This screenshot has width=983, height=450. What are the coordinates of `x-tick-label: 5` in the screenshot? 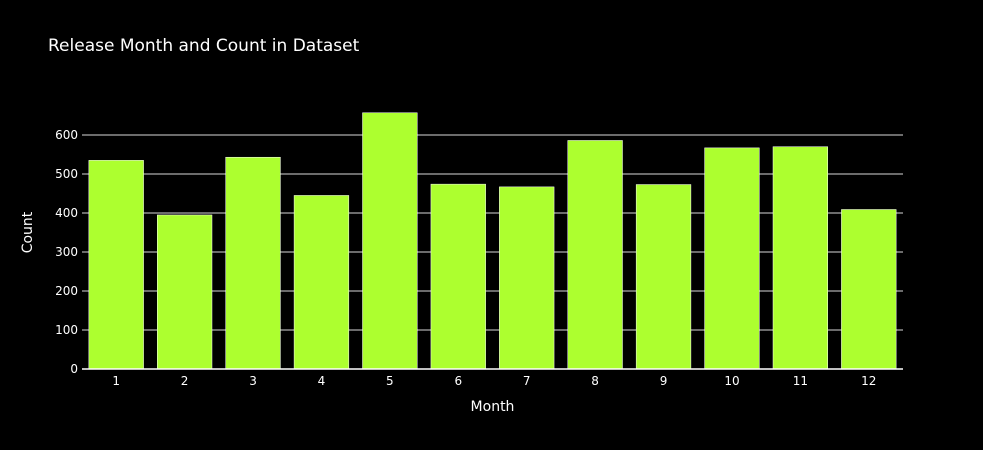 It's located at (390, 381).